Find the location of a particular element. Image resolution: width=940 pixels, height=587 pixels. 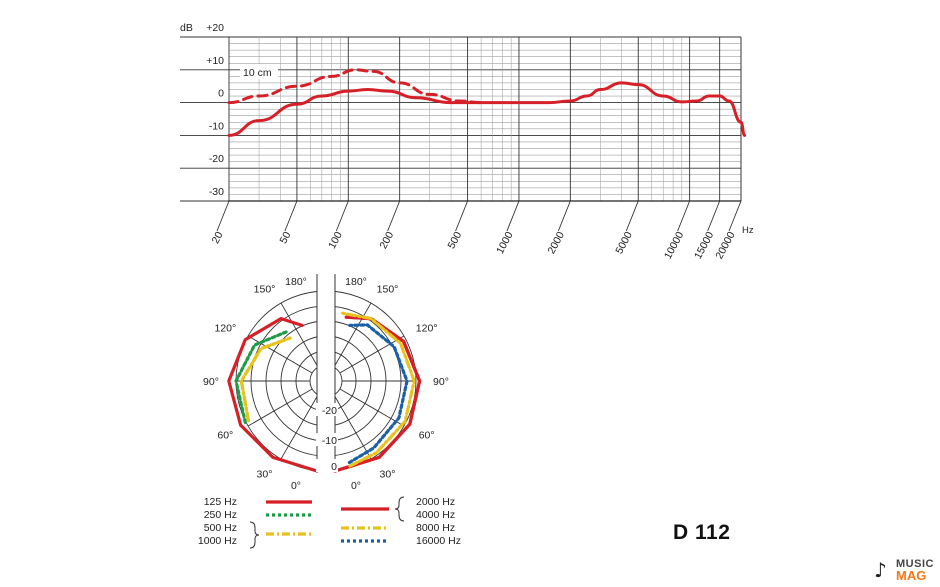

x-tick-label: 5000 is located at coordinates (624, 243).